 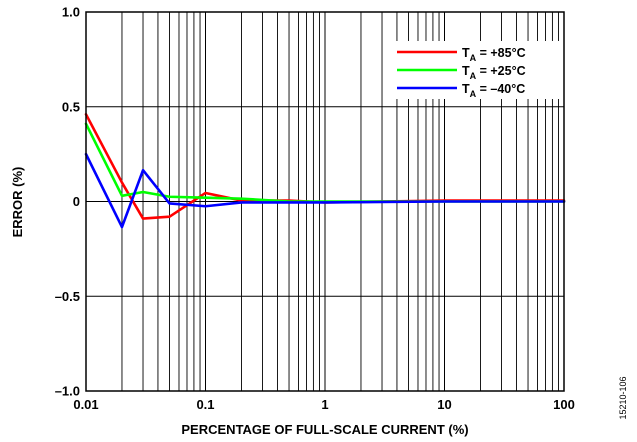 What do you see at coordinates (494, 54) in the screenshot?
I see `legend-label-0: TA = +85°C` at bounding box center [494, 54].